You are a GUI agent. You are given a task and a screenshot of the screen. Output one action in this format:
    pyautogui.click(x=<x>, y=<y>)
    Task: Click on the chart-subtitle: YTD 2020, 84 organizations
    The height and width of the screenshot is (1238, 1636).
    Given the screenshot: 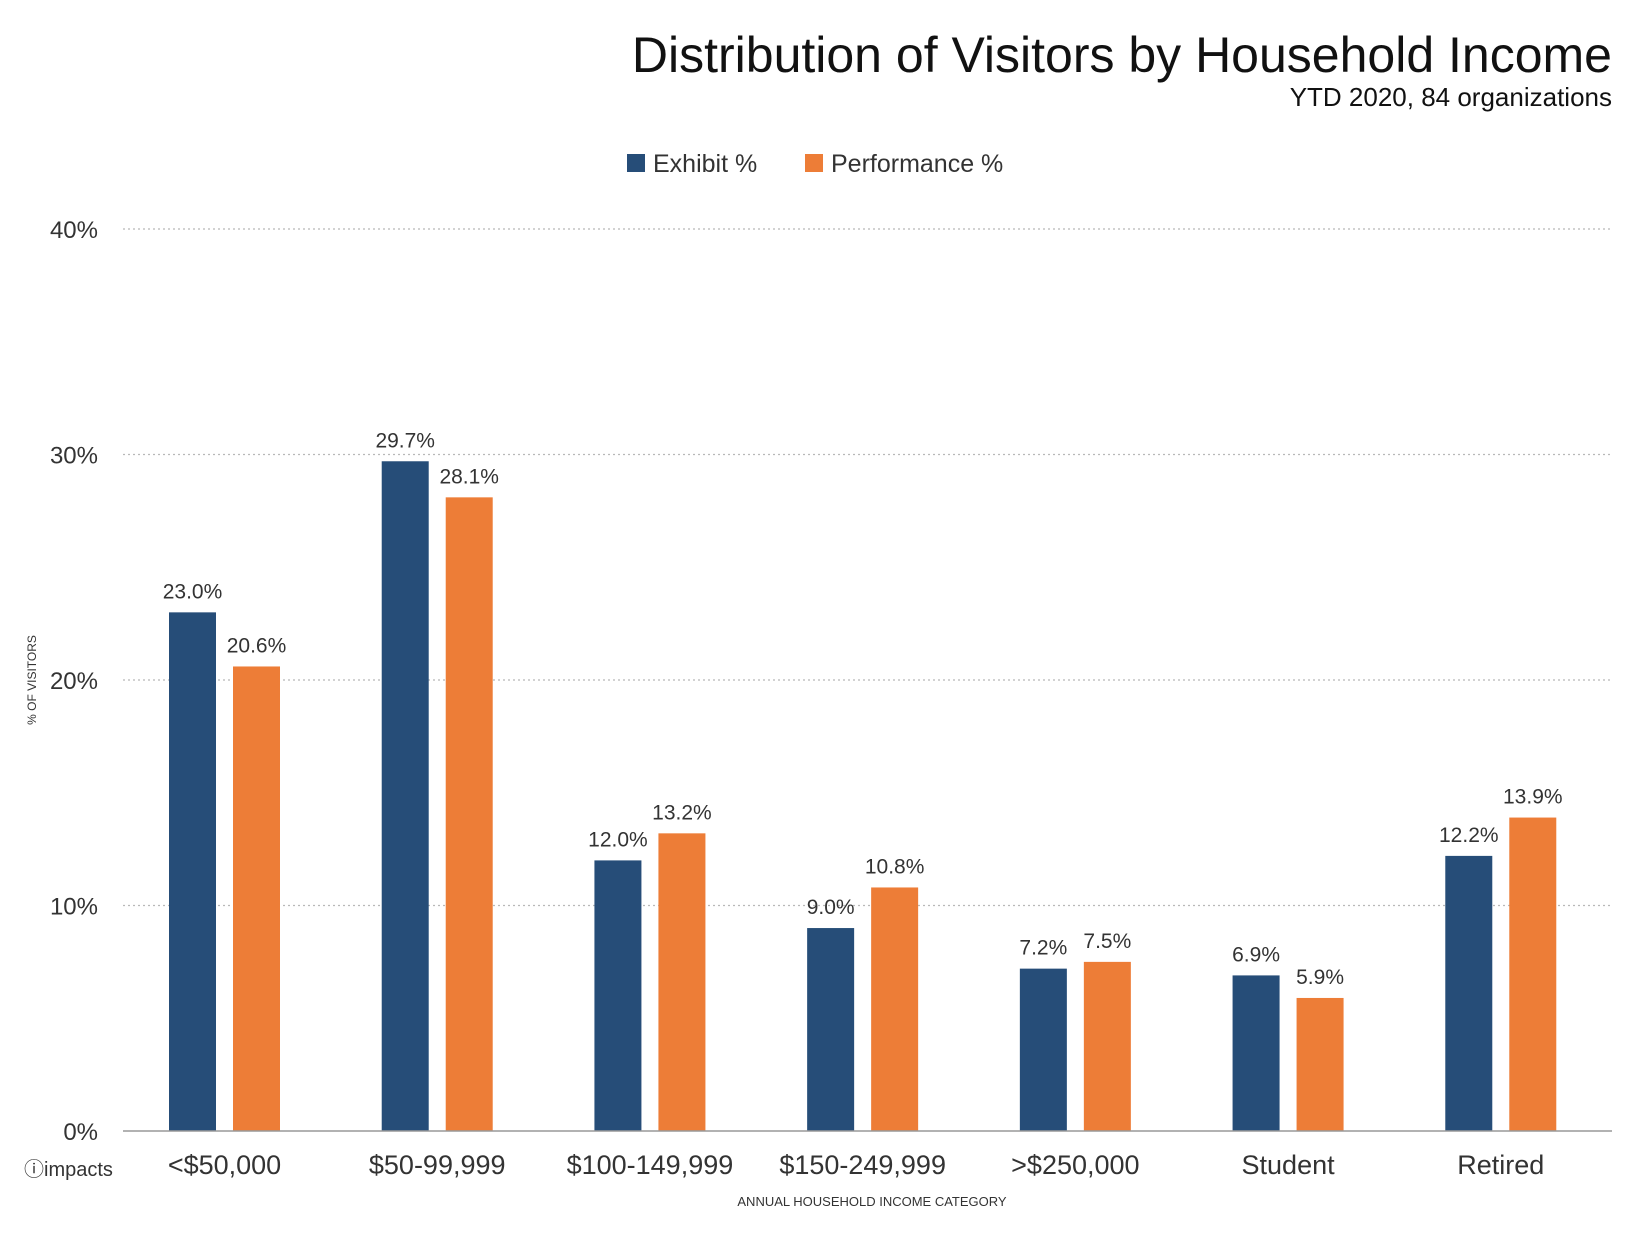 What is the action you would take?
    pyautogui.click(x=1451, y=97)
    